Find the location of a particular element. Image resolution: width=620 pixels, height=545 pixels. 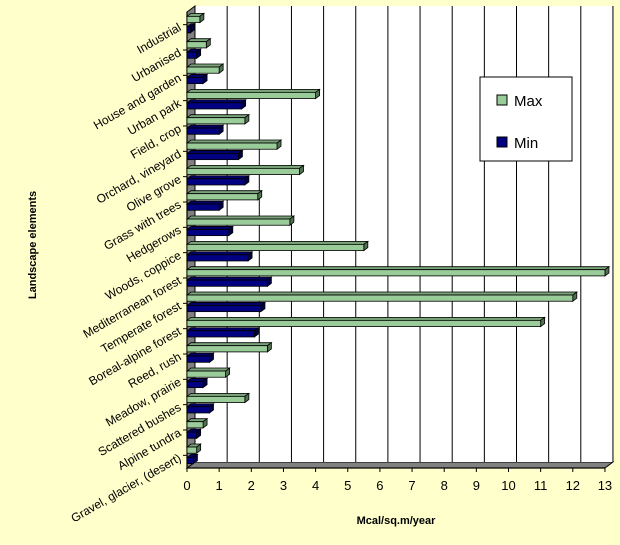

x-tick-label: 8 is located at coordinates (444, 485).